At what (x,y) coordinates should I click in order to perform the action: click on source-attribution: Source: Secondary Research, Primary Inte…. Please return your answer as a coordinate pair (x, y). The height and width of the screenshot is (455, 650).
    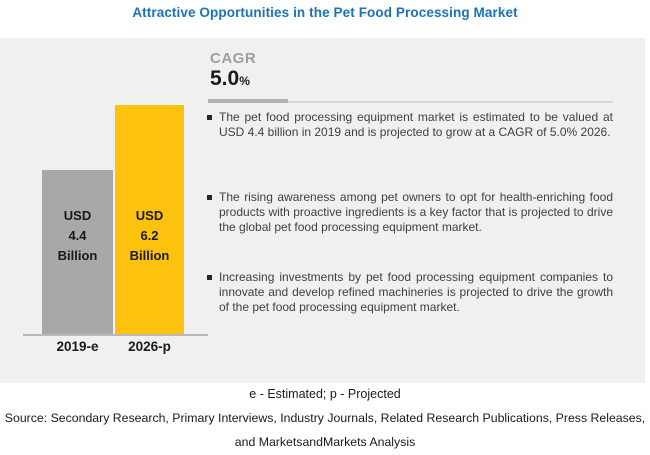
    Looking at the image, I should click on (325, 430).